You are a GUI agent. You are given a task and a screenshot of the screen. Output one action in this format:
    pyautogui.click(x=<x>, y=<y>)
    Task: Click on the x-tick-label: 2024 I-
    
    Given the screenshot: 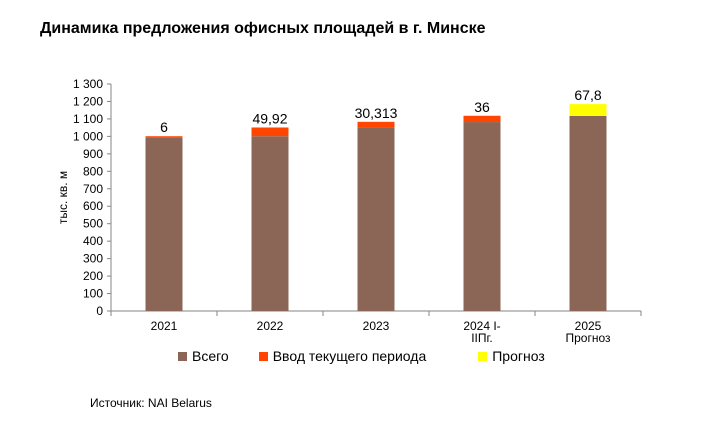 What is the action you would take?
    pyautogui.click(x=481, y=326)
    